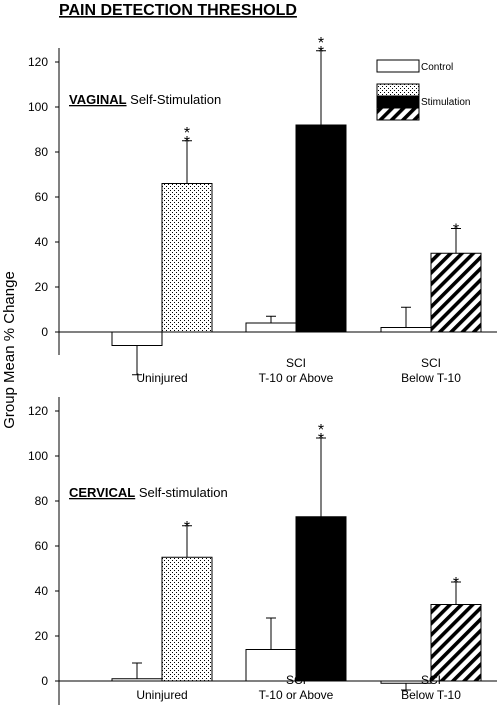 This screenshot has height=722, width=498. I want to click on panel-title-rest: Self-Stimulation, so click(174, 99).